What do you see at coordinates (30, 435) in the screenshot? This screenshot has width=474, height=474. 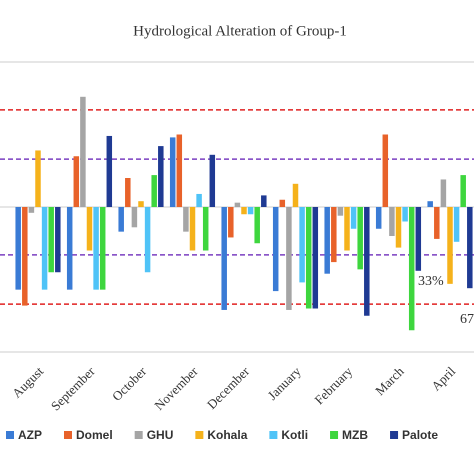 I see `legend-label: AZP` at bounding box center [30, 435].